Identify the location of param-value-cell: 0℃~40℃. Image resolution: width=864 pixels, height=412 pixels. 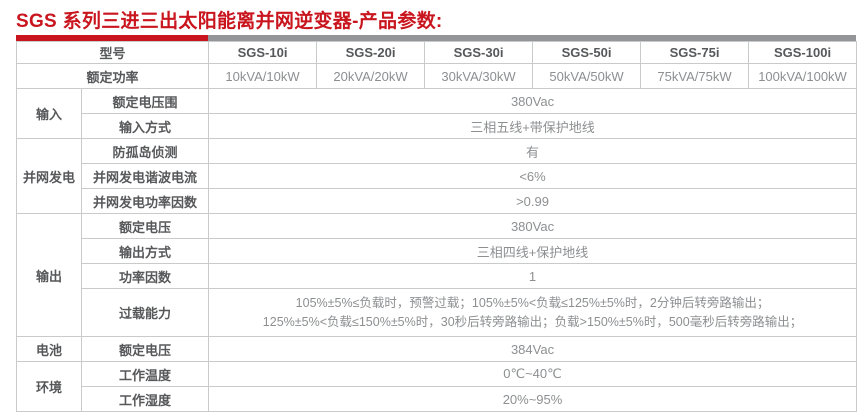
(533, 374).